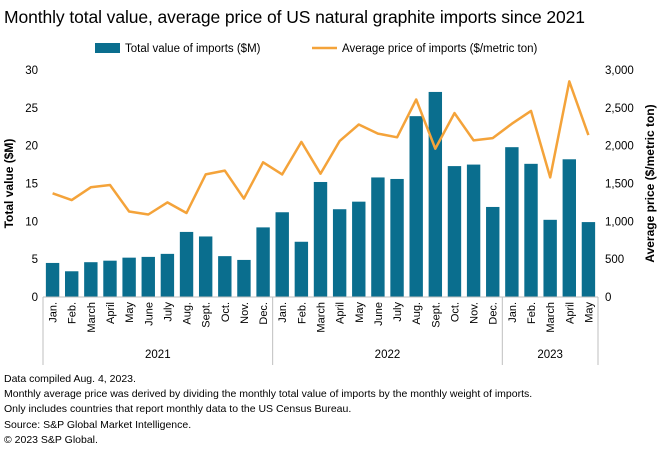  I want to click on y2-tick-label: 1,500, so click(619, 185).